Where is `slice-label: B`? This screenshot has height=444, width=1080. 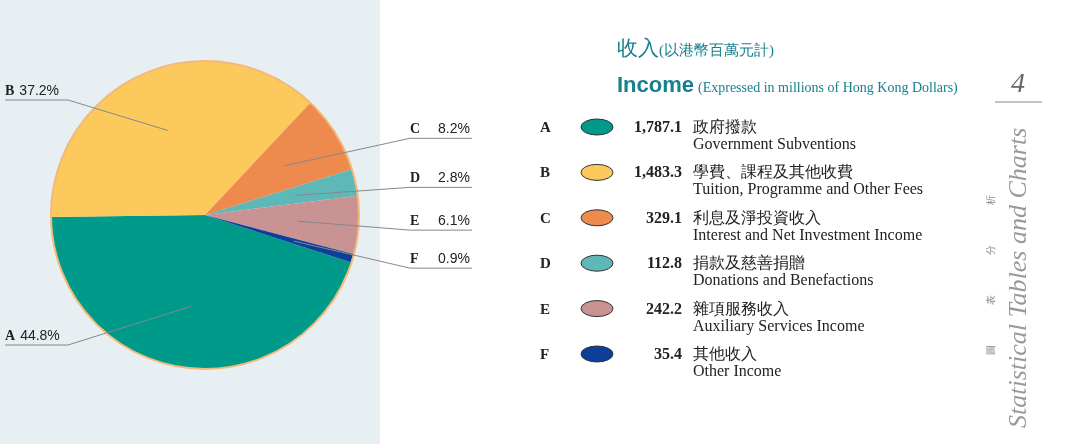
slice-label: B is located at coordinates (10, 90).